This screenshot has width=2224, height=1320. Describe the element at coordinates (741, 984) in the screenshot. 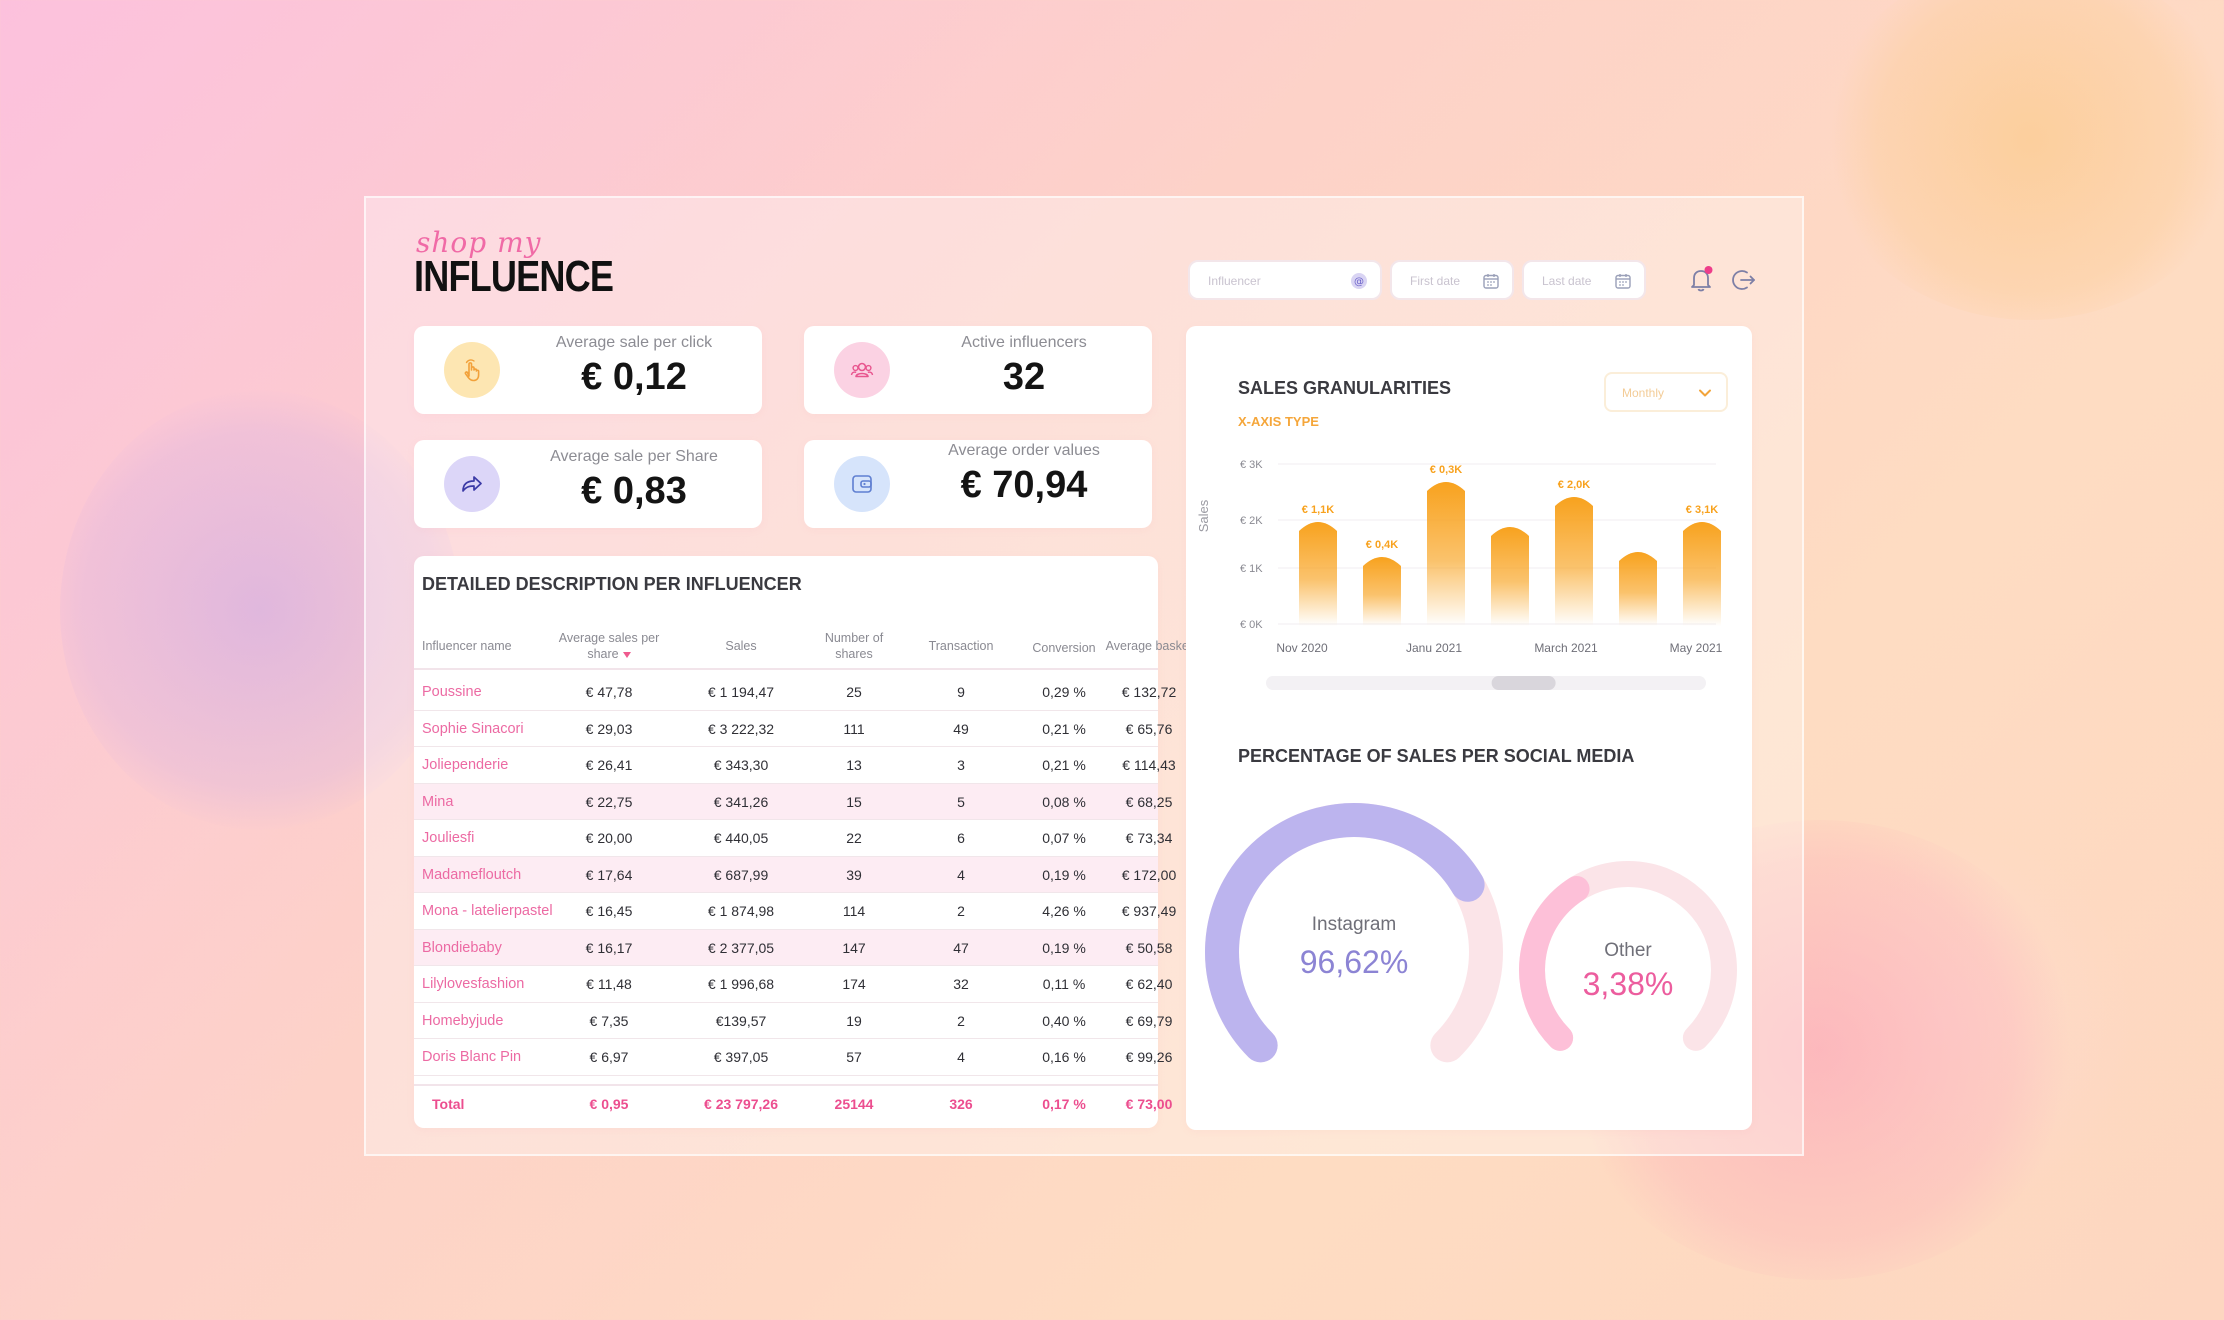

I see `cell-sales: € 1 996,68` at that location.